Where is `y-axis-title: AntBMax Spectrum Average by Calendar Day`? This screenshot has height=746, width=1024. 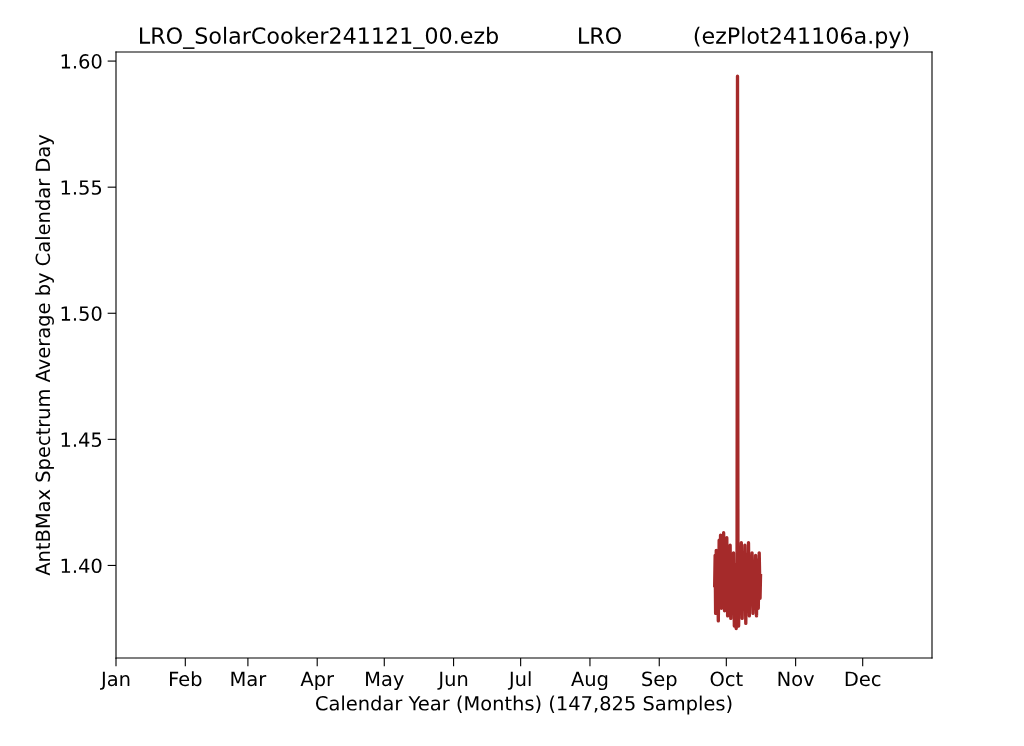 y-axis-title: AntBMax Spectrum Average by Calendar Day is located at coordinates (44, 355).